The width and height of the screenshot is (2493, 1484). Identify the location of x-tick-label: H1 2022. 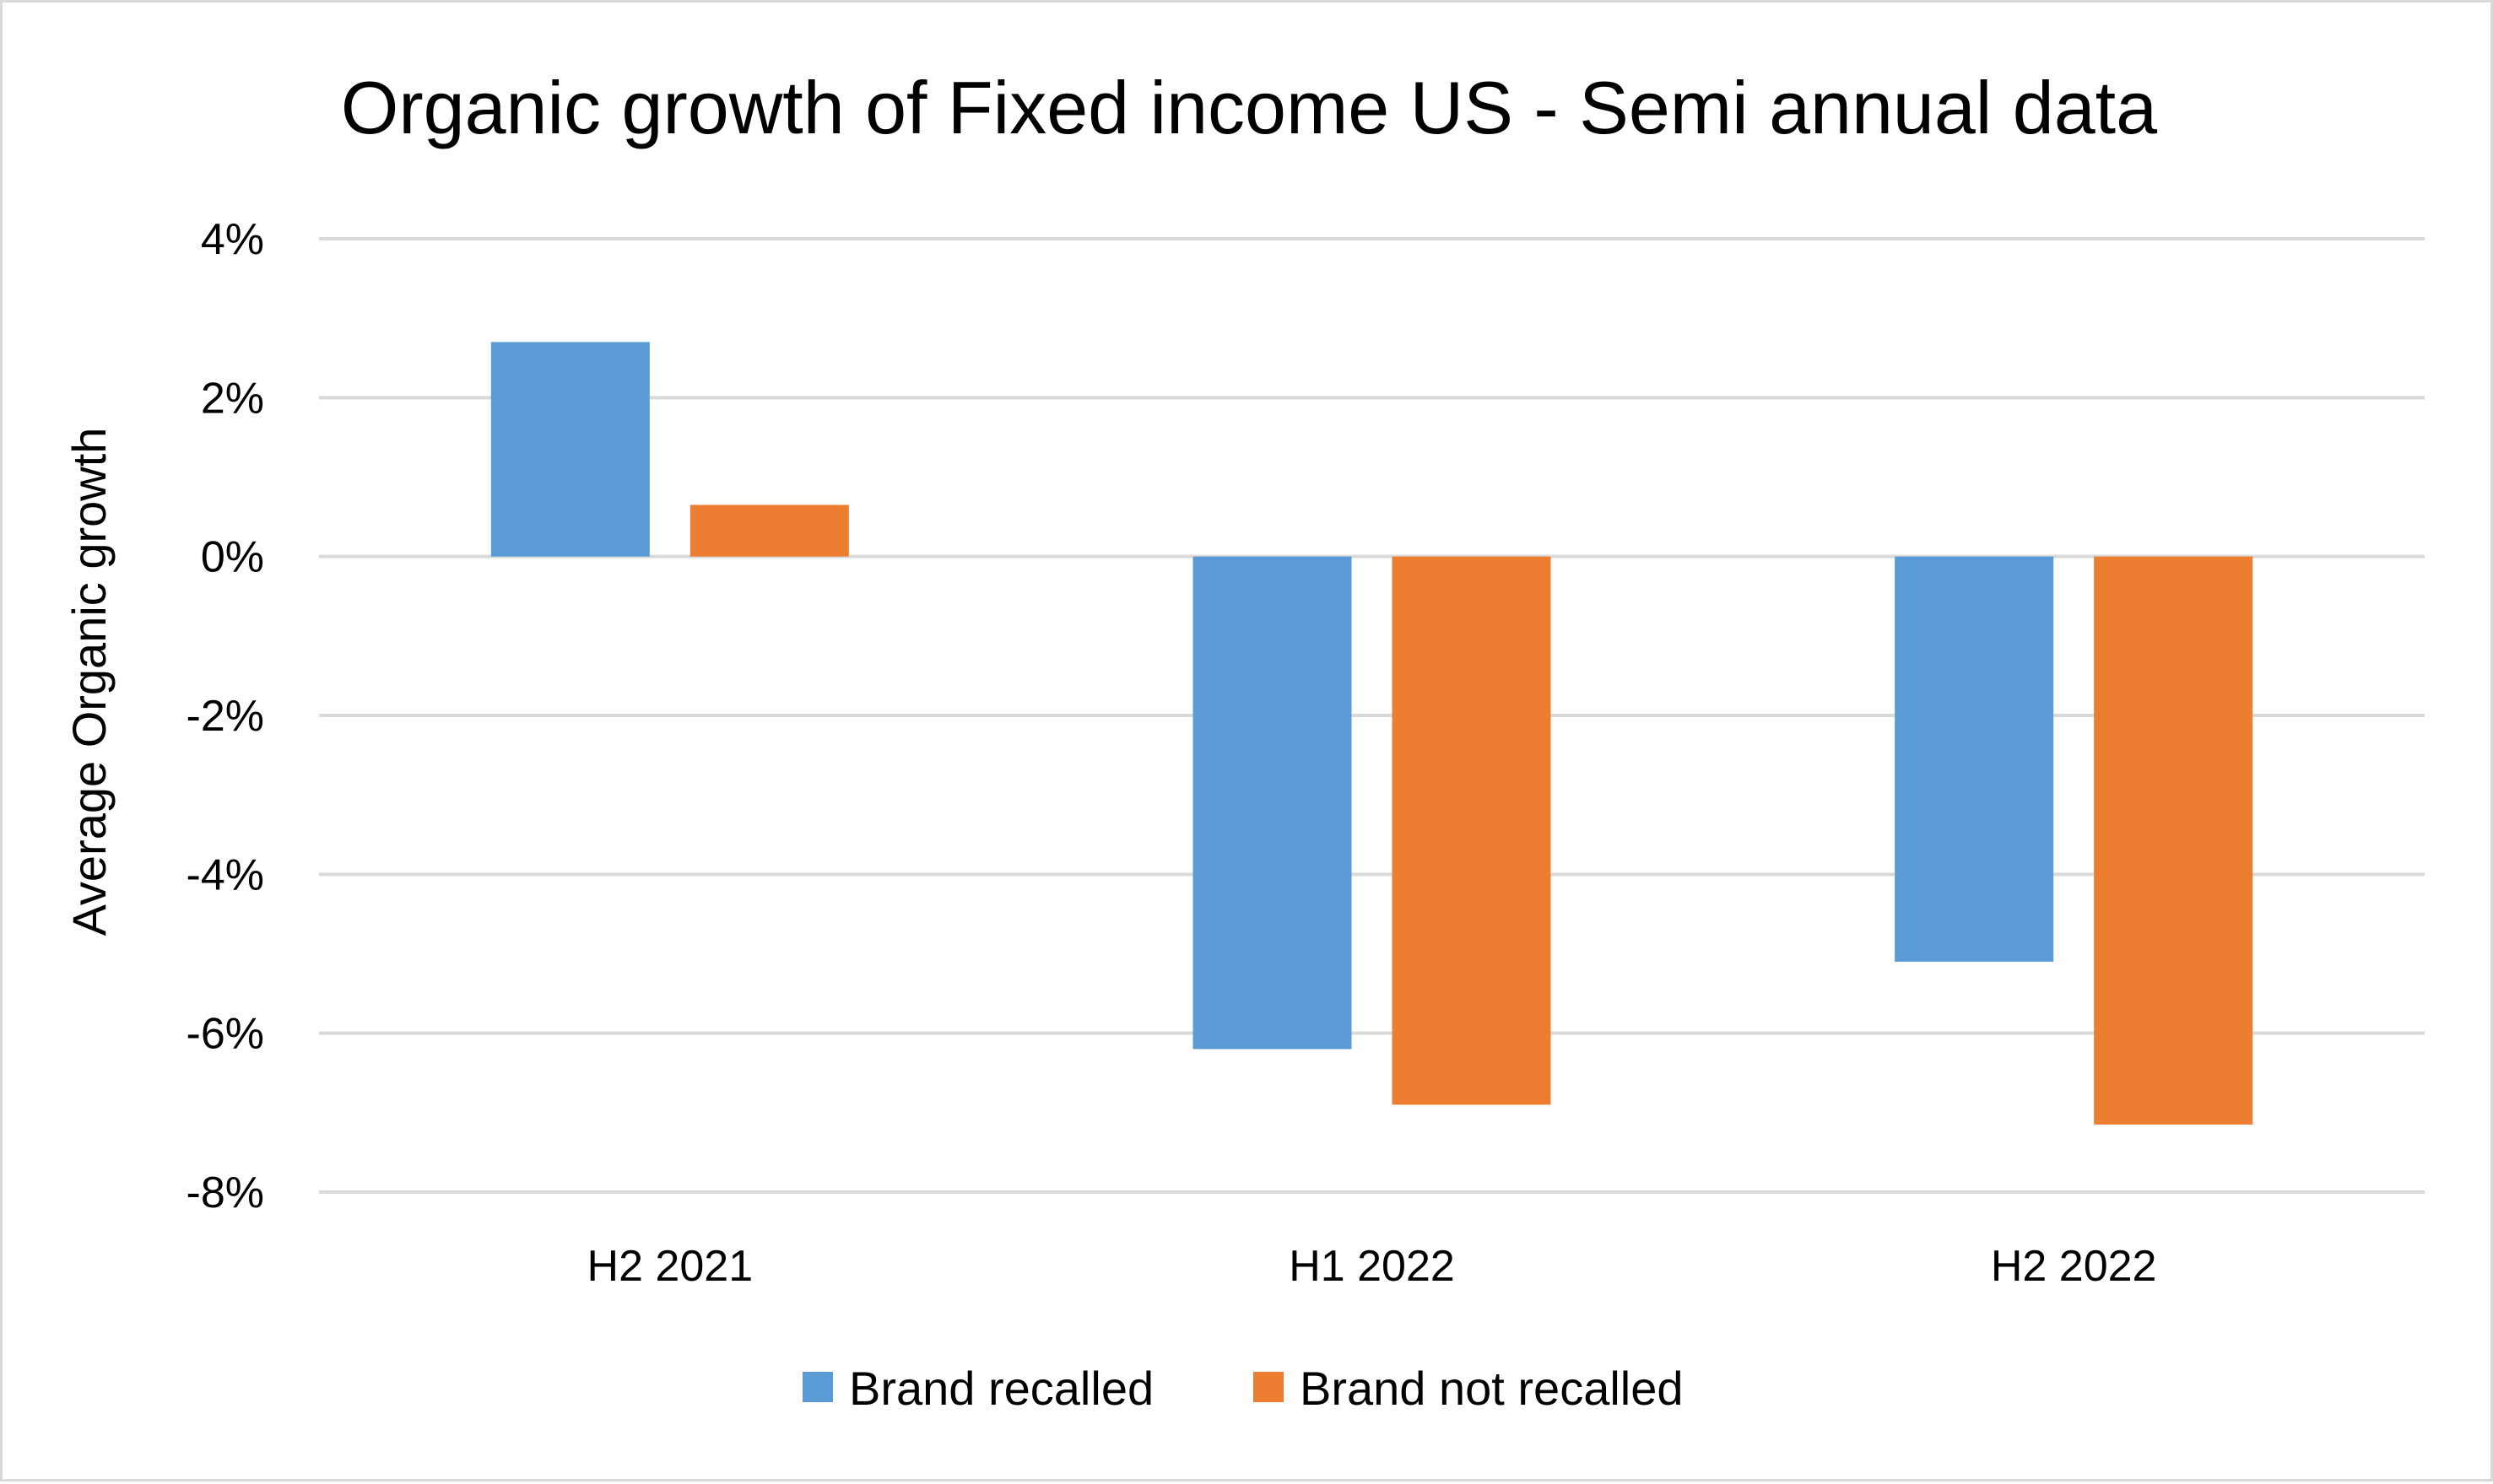
(1372, 1266).